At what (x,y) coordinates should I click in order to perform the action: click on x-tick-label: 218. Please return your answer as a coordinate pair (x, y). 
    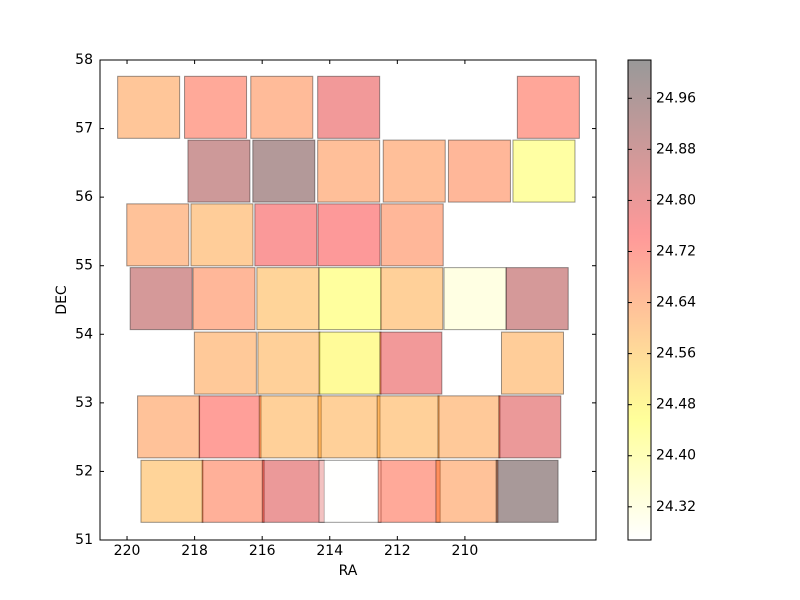
    Looking at the image, I should click on (194, 551).